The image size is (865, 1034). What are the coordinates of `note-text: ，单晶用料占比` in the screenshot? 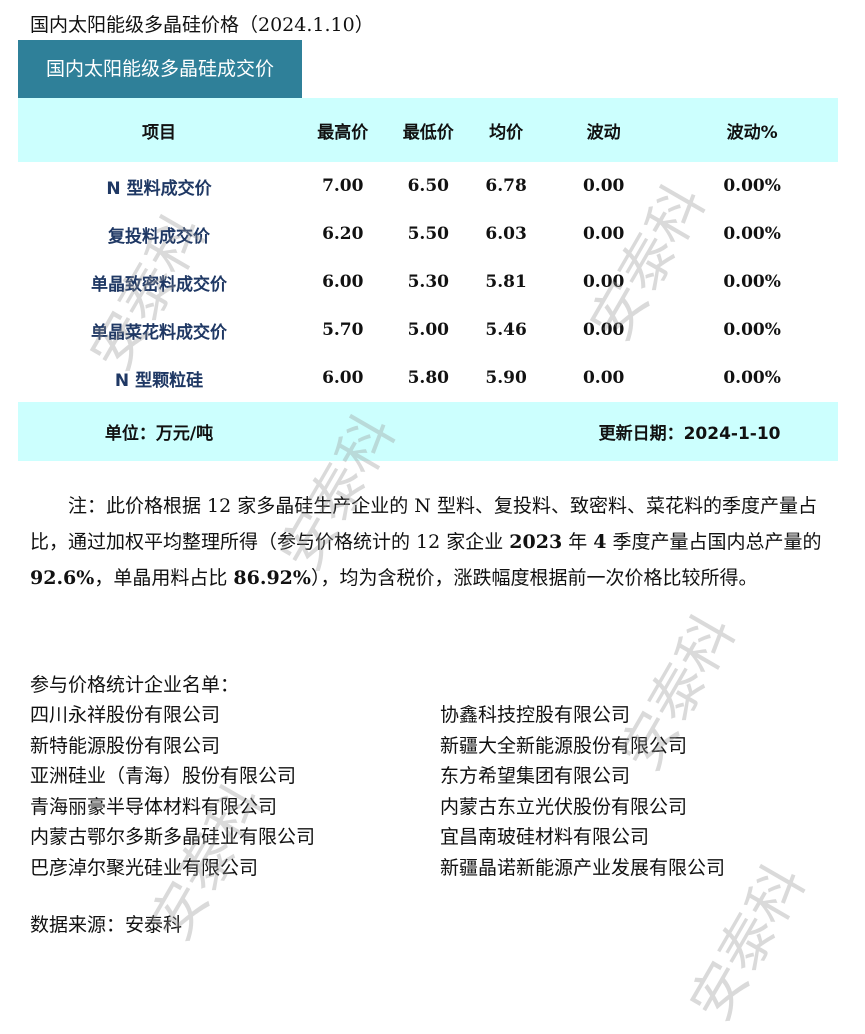 It's located at (164, 578).